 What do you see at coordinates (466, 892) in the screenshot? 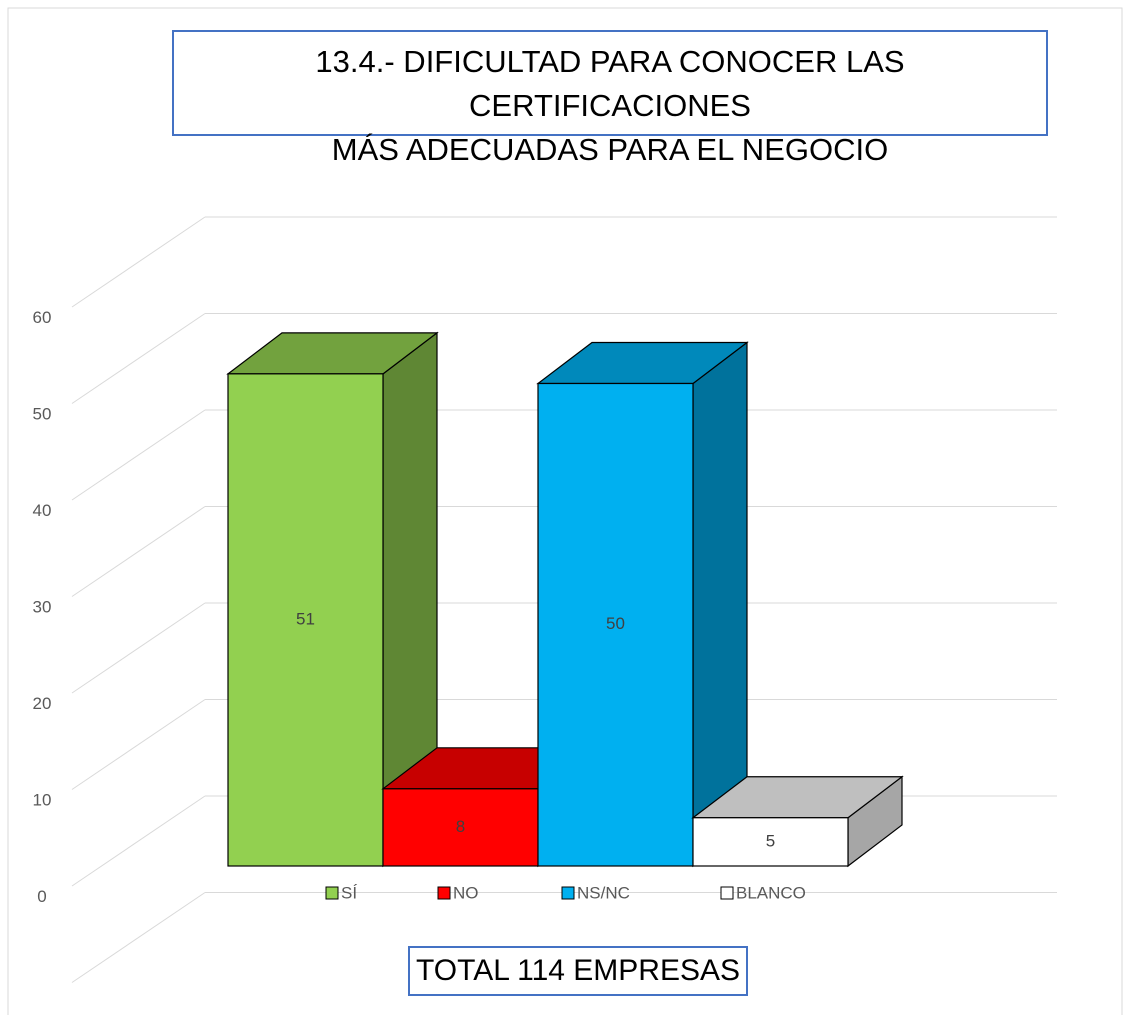
I see `legend-label: NO` at bounding box center [466, 892].